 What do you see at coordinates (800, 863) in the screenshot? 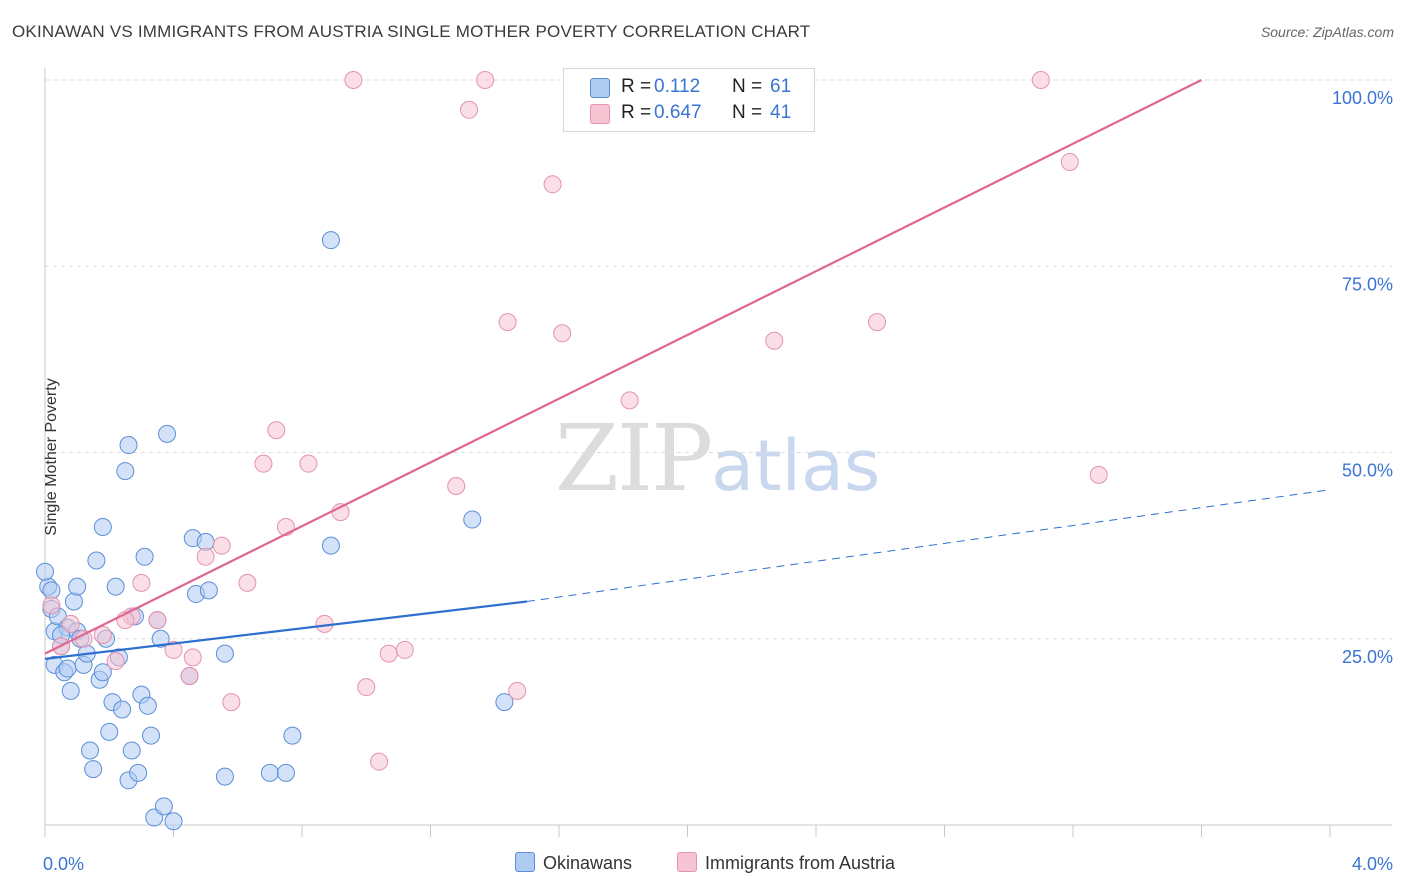
I see `austria-legend-label: Immigrants from Austria` at bounding box center [800, 863].